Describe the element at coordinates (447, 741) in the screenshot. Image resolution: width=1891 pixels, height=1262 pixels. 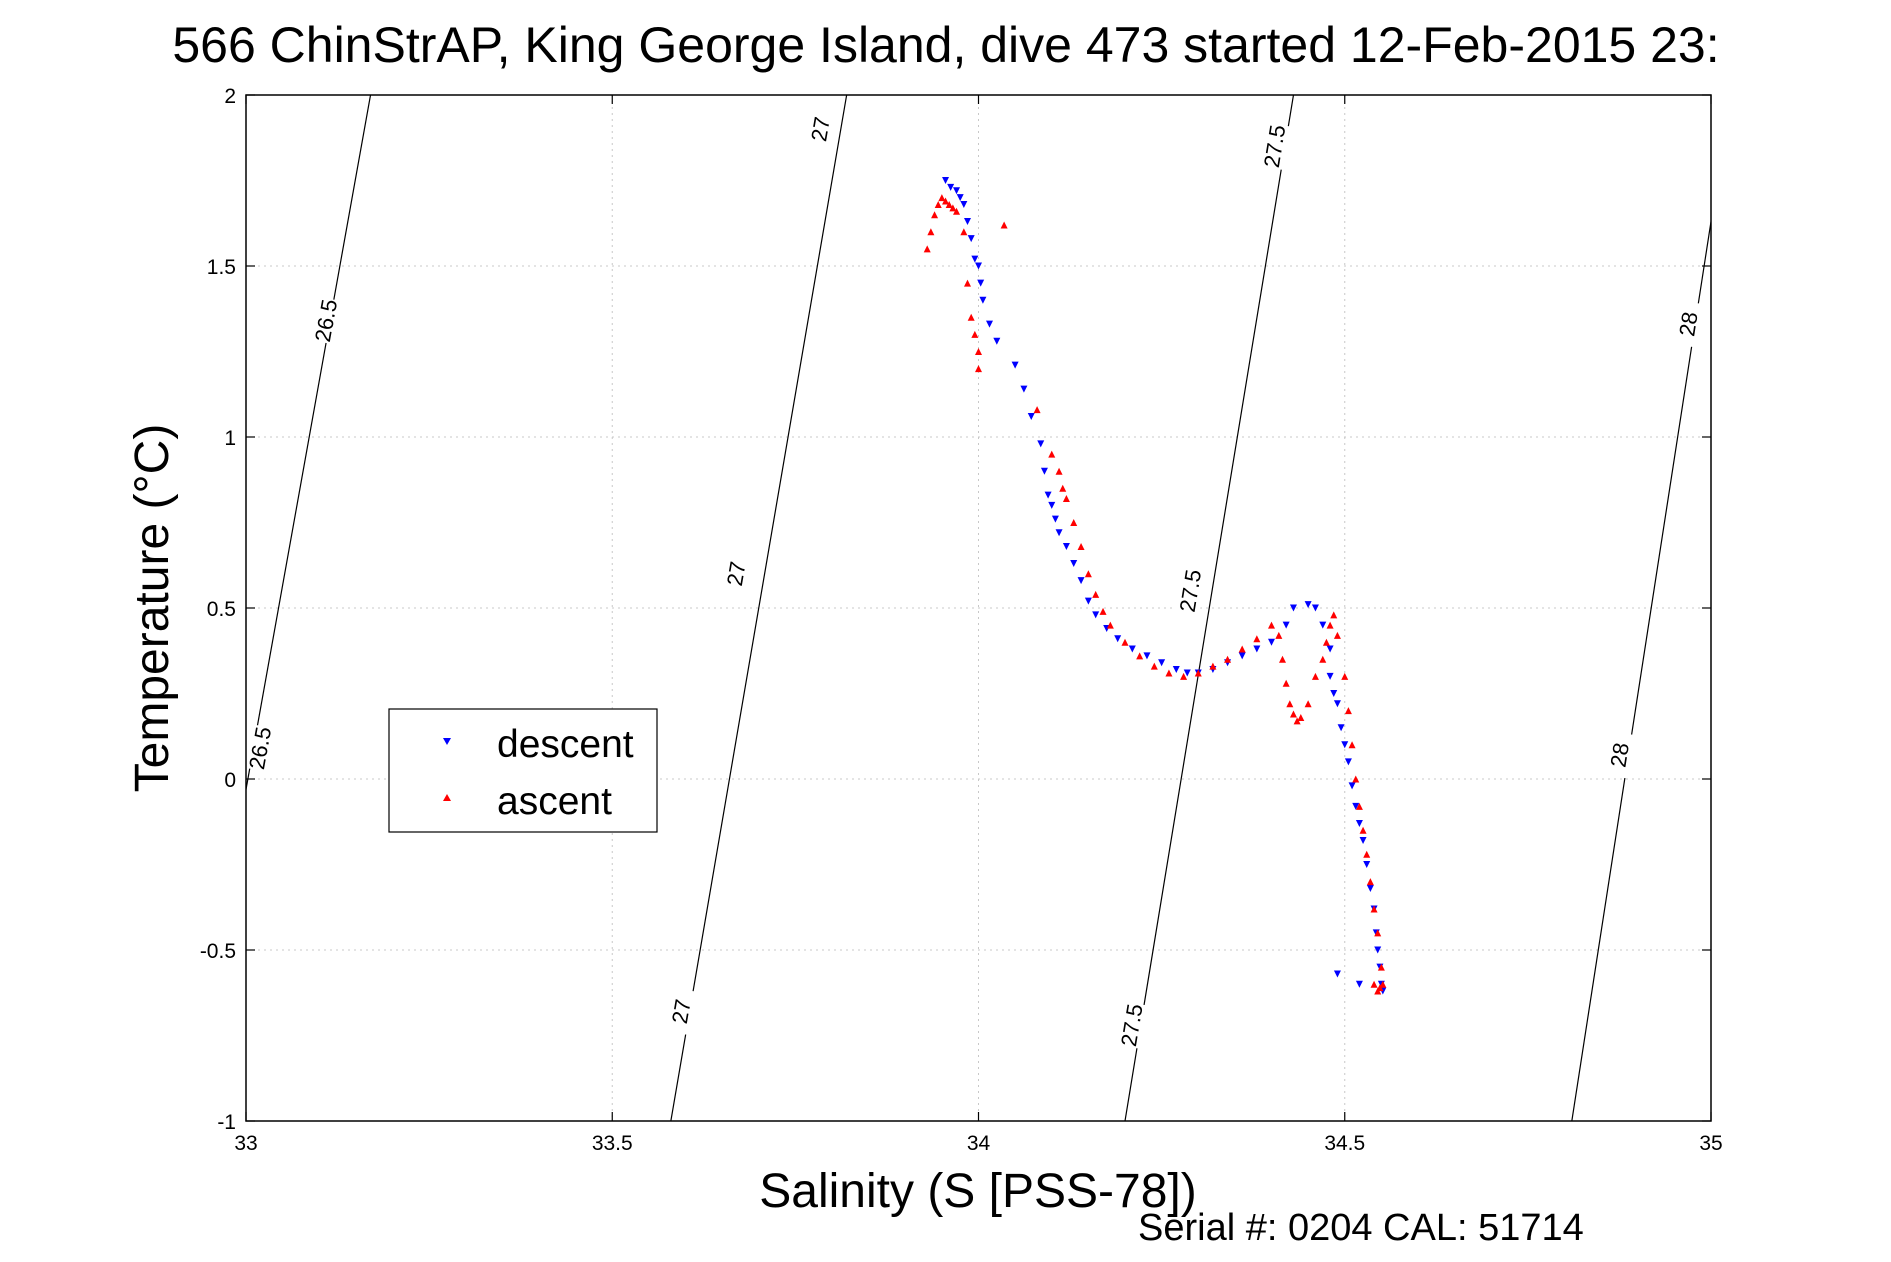
I see `legend-marker-descent` at that location.